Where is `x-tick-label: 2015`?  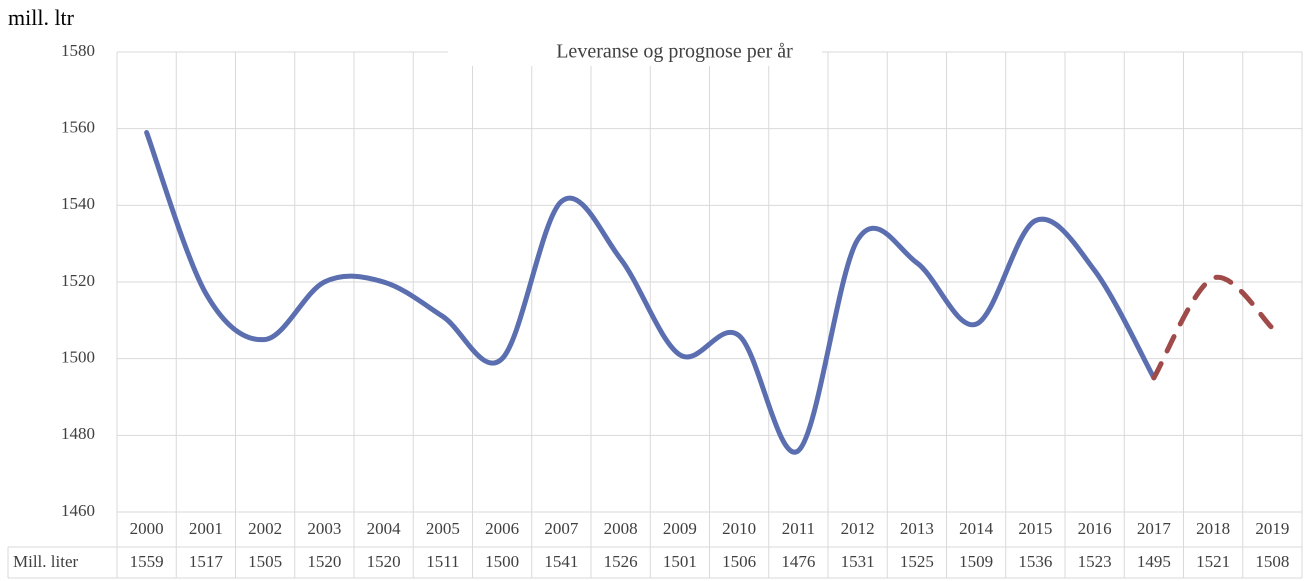
x-tick-label: 2015 is located at coordinates (1035, 528).